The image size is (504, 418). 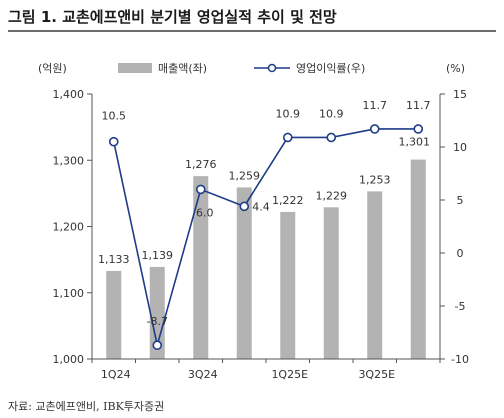 What do you see at coordinates (455, 68) in the screenshot?
I see `right-axis-unit: (%)` at bounding box center [455, 68].